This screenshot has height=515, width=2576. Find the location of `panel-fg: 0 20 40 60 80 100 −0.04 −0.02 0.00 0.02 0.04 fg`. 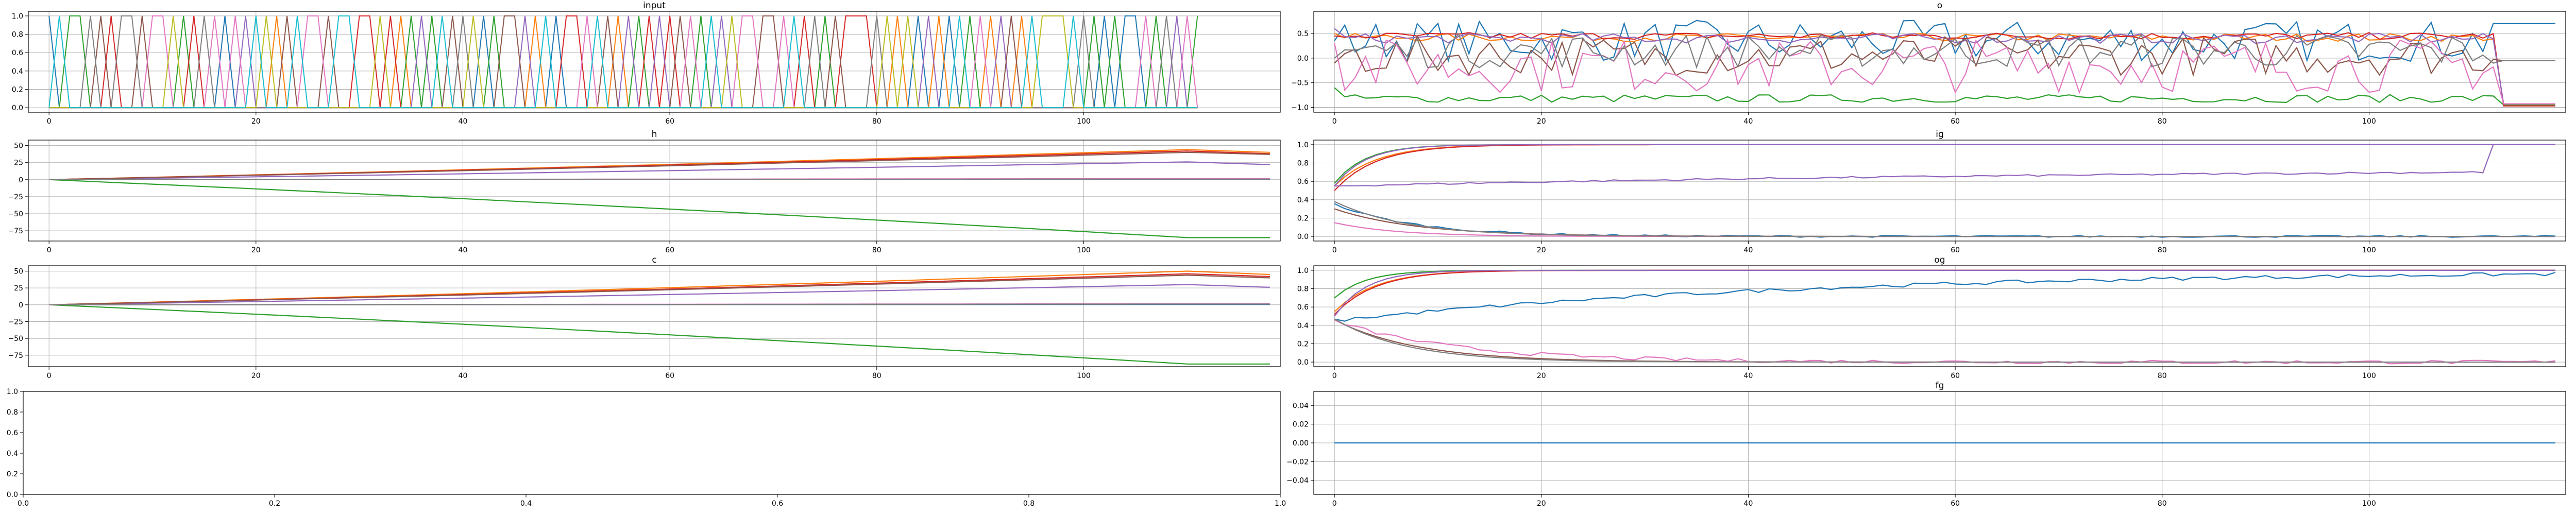

panel-fg: 0 20 40 60 80 100 −0.04 −0.02 0.00 0.02 0.04 fg is located at coordinates (1926, 444).